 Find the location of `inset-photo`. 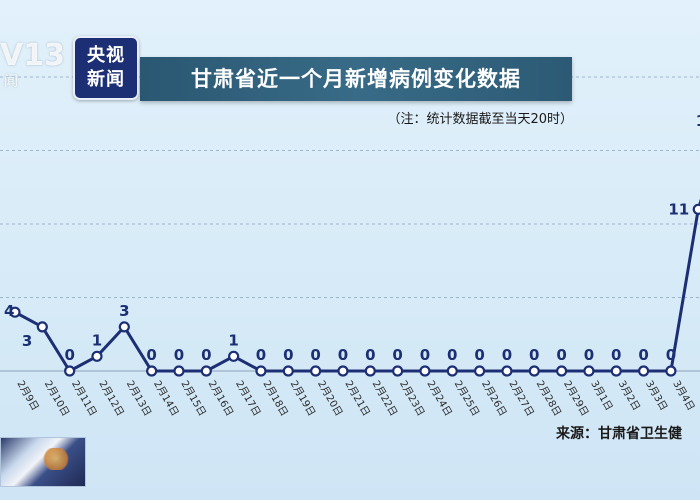

inset-photo is located at coordinates (43, 462).